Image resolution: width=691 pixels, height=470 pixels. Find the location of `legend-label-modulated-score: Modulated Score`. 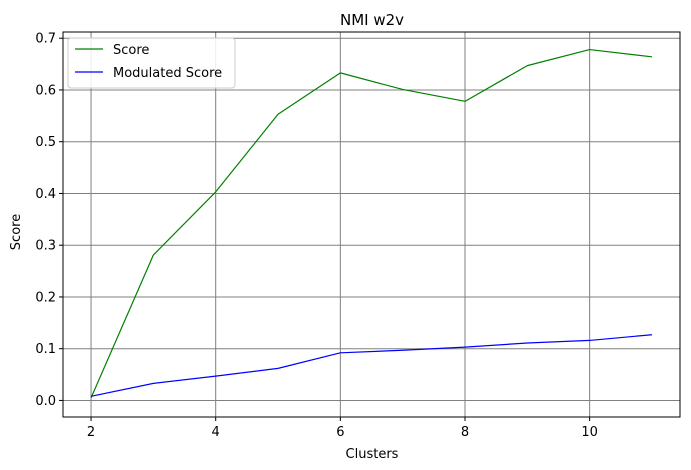

legend-label-modulated-score: Modulated Score is located at coordinates (167, 73).